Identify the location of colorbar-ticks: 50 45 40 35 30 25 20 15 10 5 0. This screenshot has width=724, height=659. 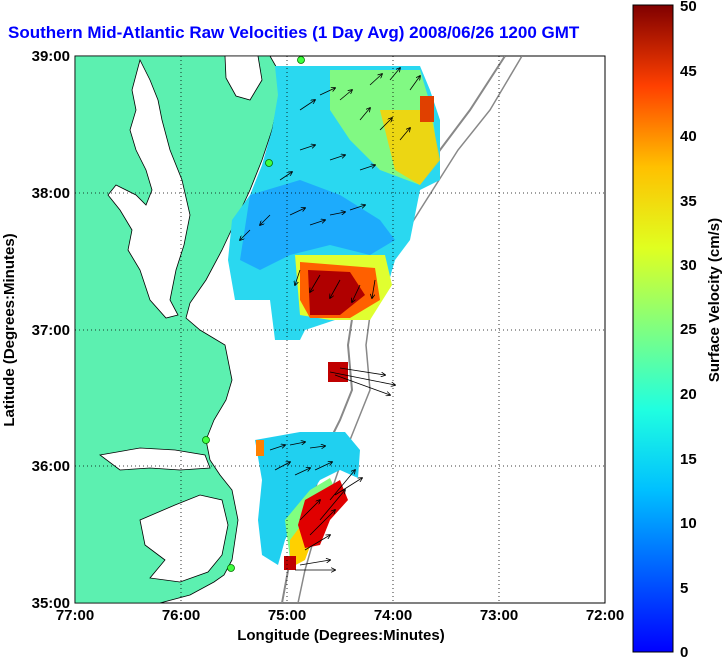
(688, 329).